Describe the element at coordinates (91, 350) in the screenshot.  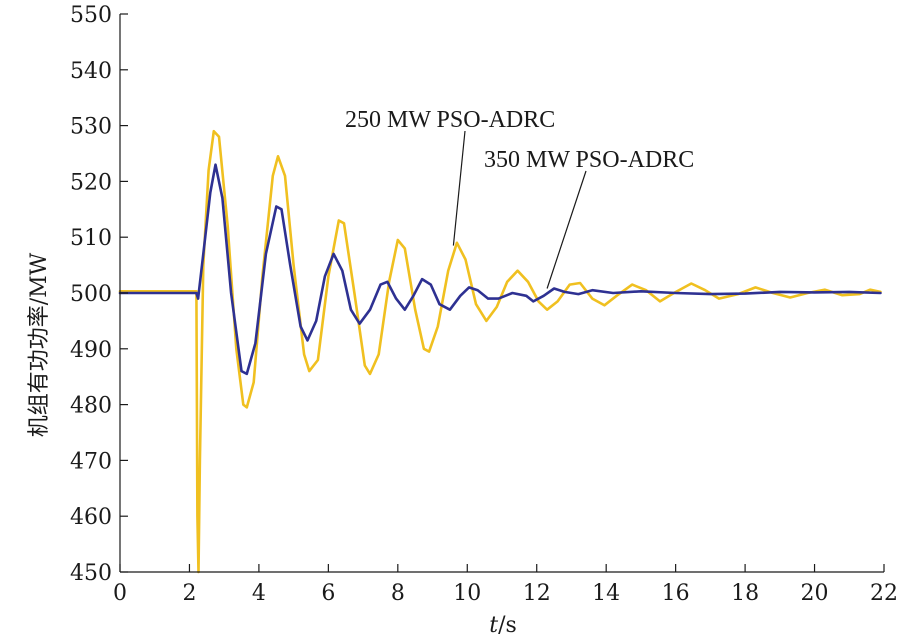
I see `y-tick-label: 490` at that location.